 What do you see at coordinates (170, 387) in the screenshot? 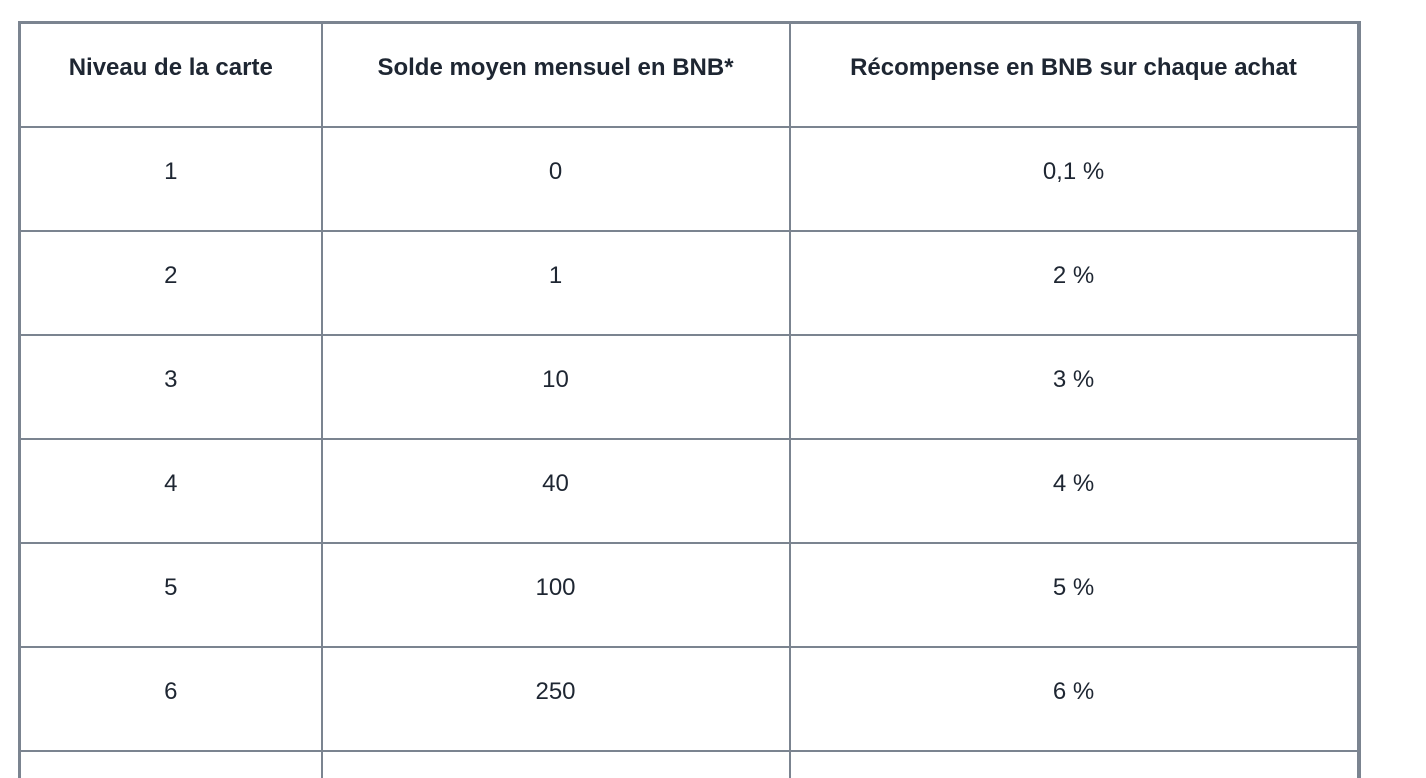
I see `cell-card-level: 3` at bounding box center [170, 387].